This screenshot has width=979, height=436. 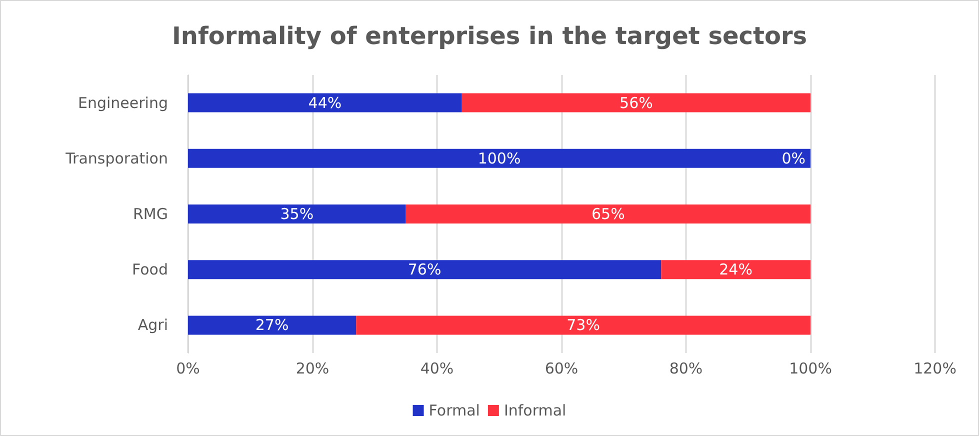 I want to click on x-tick-label: 20%, so click(x=313, y=369).